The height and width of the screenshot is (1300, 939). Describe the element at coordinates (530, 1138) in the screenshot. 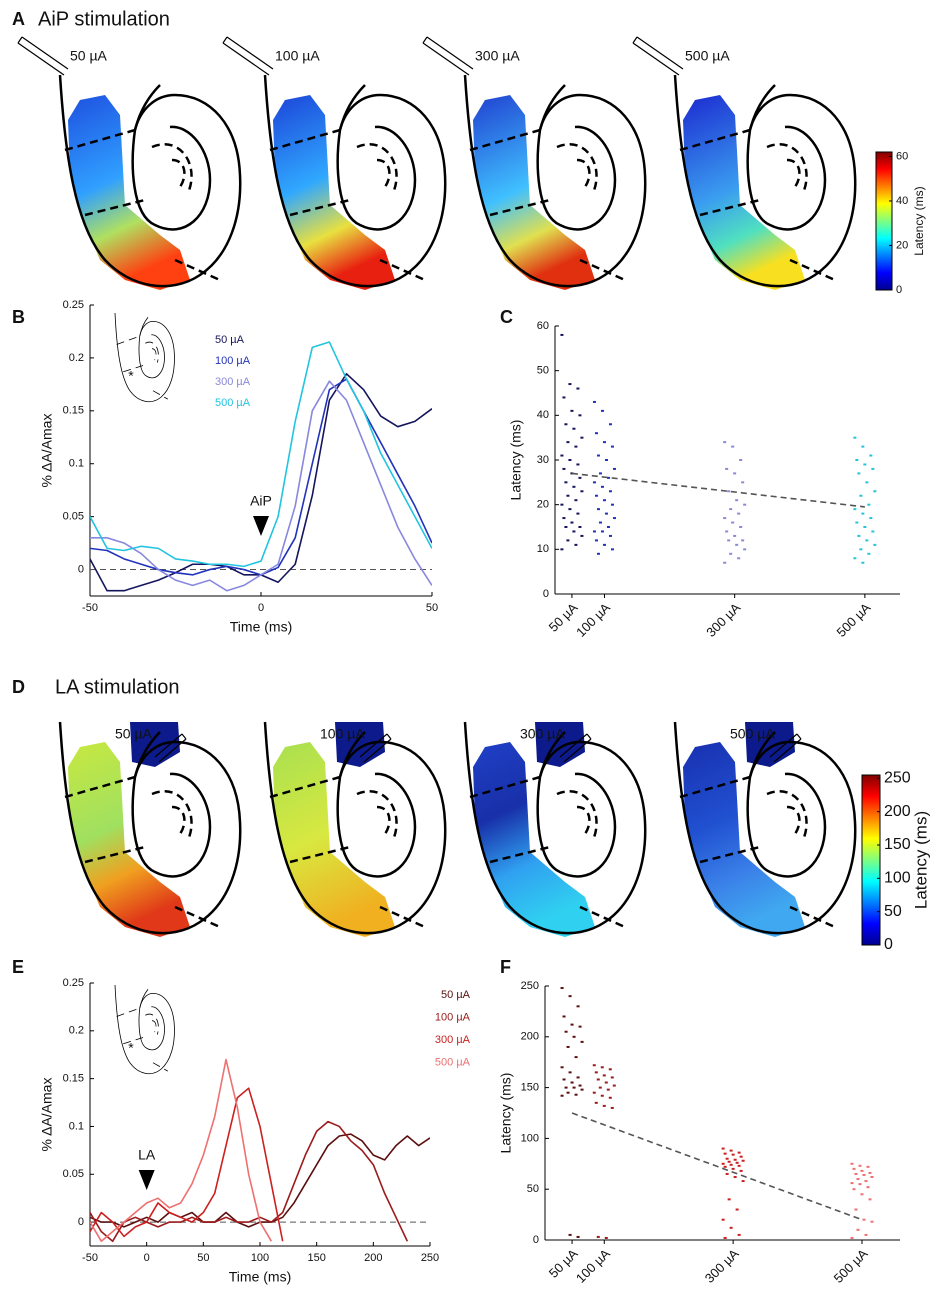

I see `y-tick-label: 100` at that location.